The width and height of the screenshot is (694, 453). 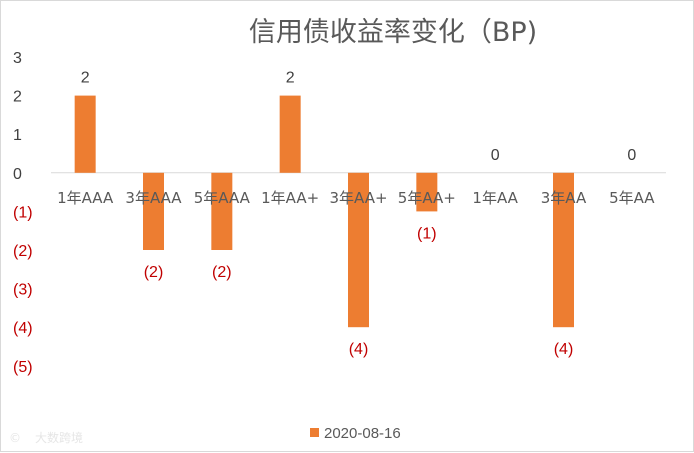 I want to click on y-tick-label: (2), so click(x=23, y=251).